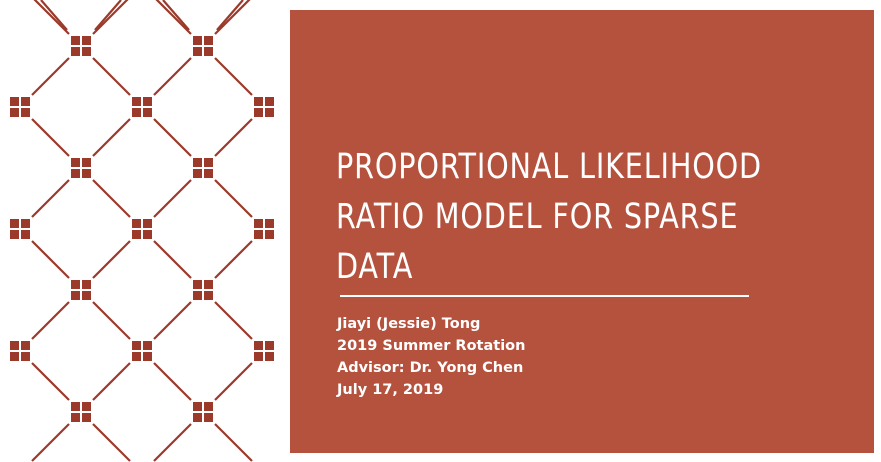  I want to click on title-divider, so click(544, 296).